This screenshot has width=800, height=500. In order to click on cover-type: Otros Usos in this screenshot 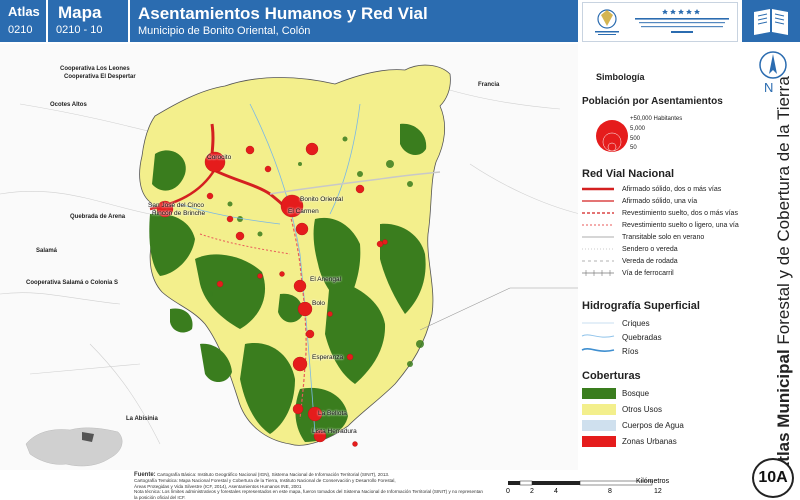, I will do `click(642, 409)`.